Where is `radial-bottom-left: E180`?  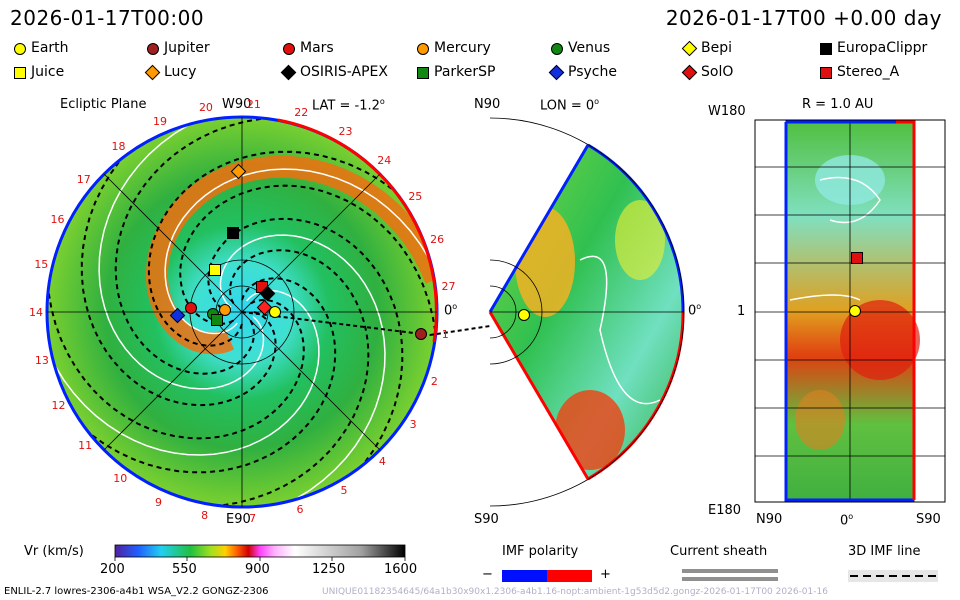
radial-bottom-left: E180 is located at coordinates (725, 510).